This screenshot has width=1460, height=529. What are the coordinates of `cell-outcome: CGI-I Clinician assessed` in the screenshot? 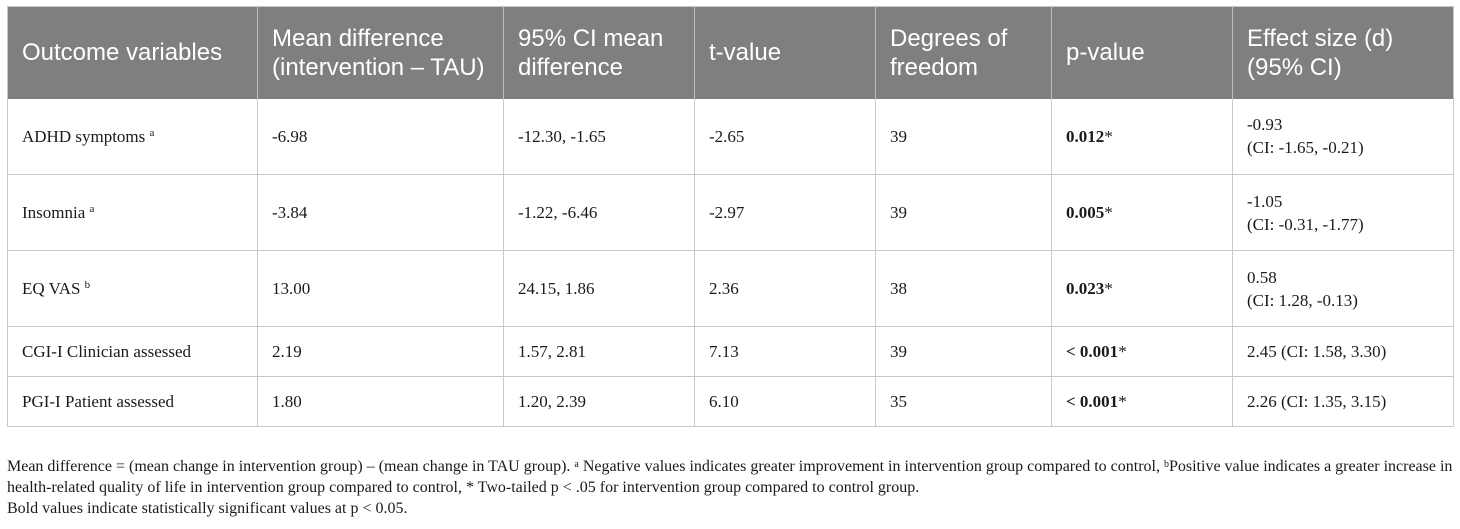 It's located at (132, 351).